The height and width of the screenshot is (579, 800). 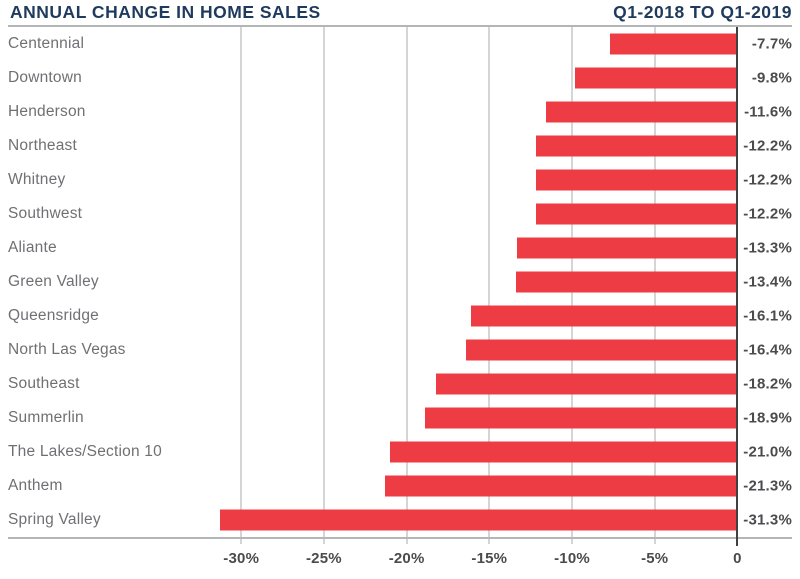 What do you see at coordinates (35, 485) in the screenshot?
I see `category-label: Anthem` at bounding box center [35, 485].